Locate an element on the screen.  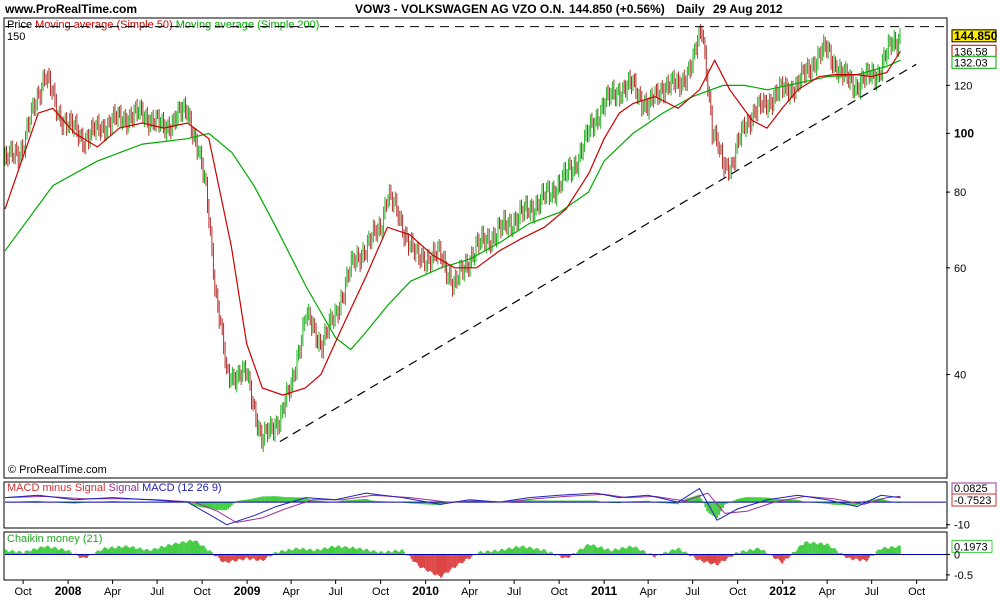
chaikin-value-label: 0.1973 is located at coordinates (971, 547).